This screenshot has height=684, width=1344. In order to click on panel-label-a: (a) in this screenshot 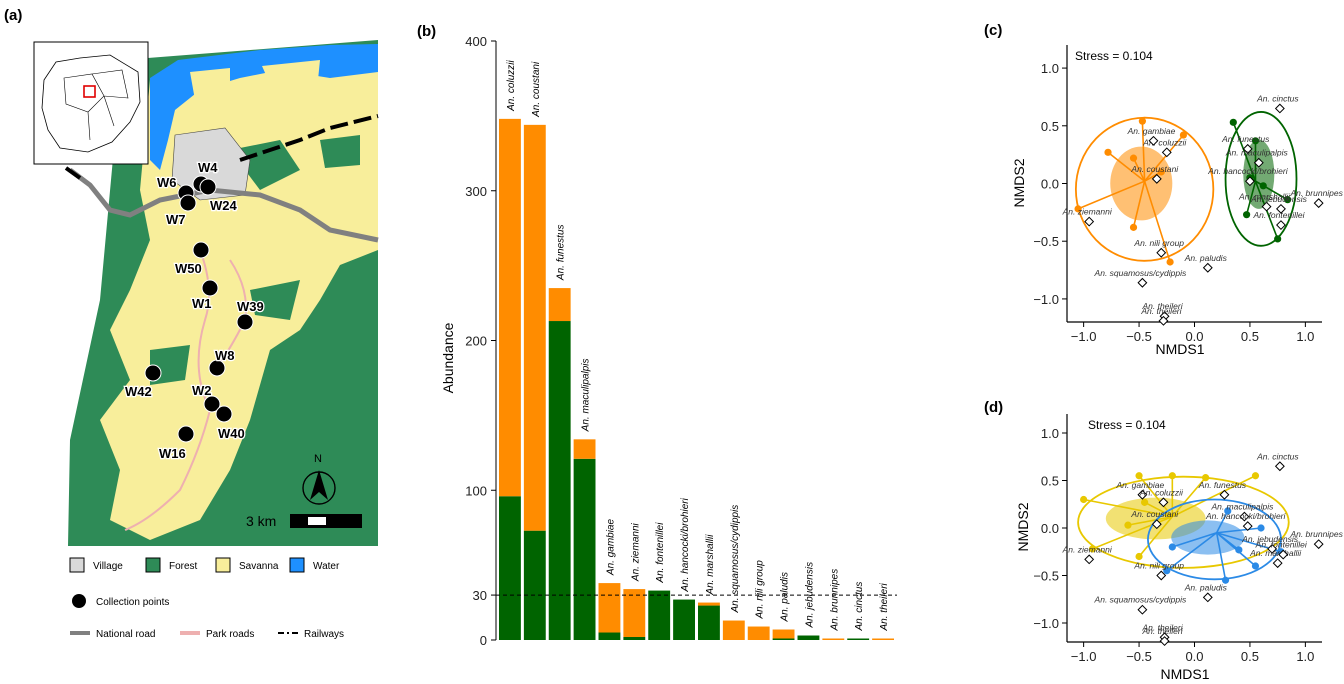, I will do `click(13, 15)`.